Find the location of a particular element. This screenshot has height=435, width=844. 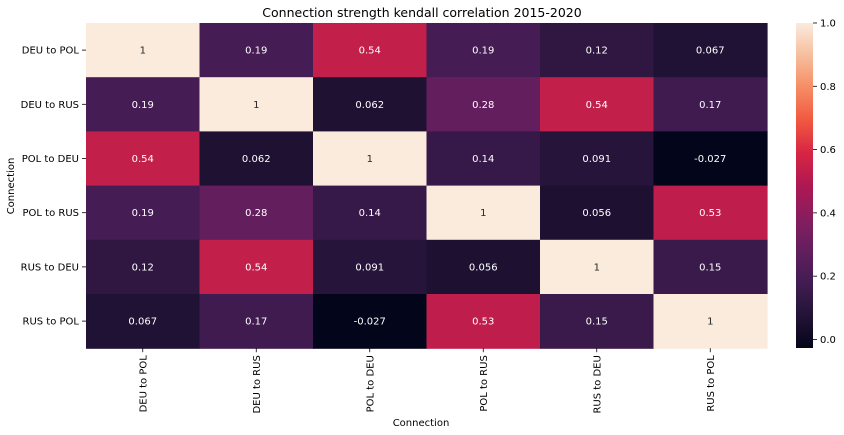

x-tick-label: RUS to POL is located at coordinates (711, 383).